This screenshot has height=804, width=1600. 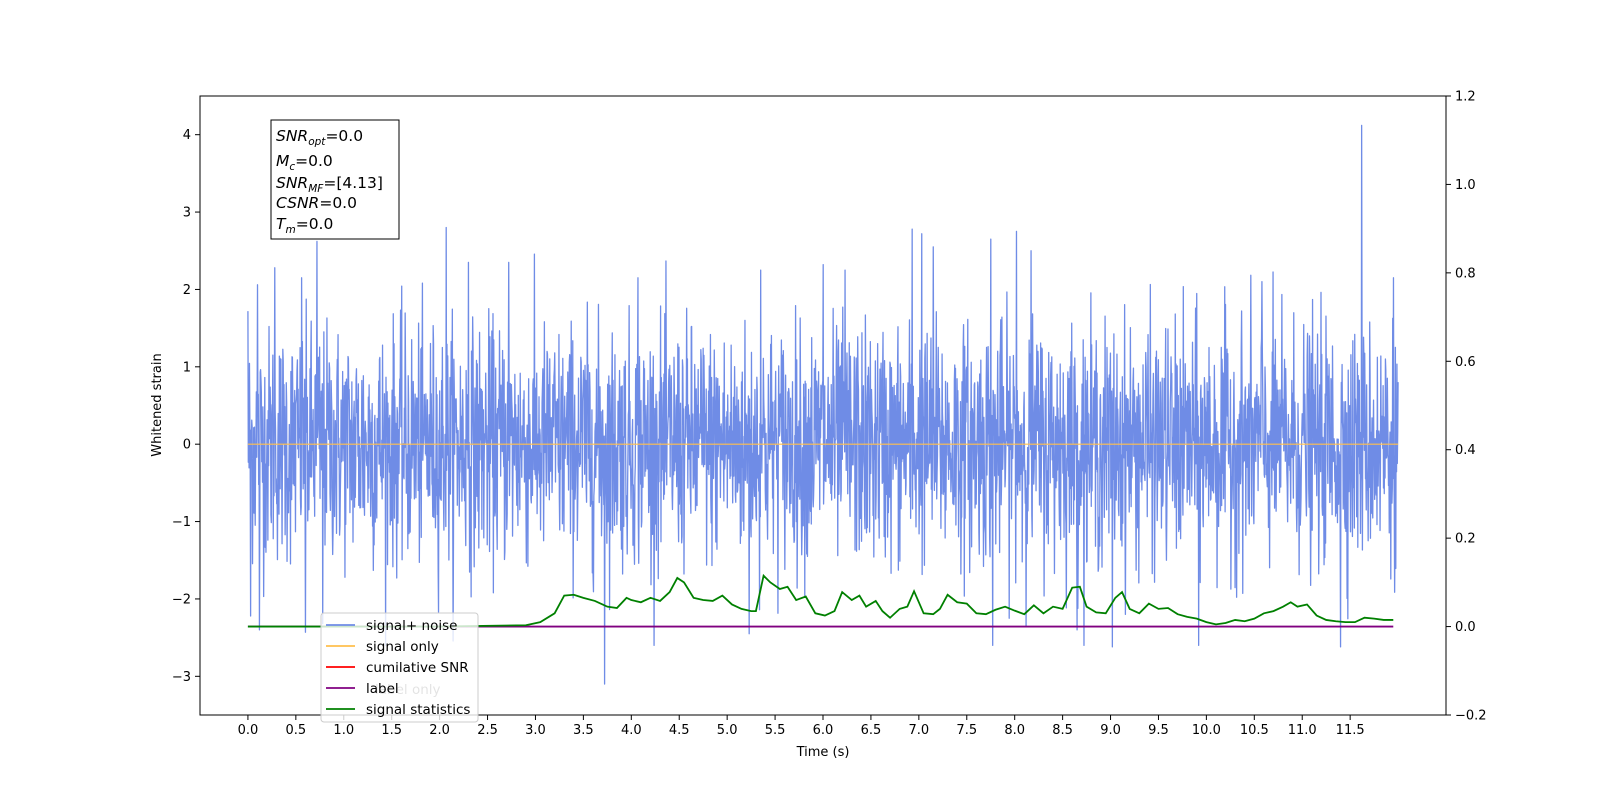 What do you see at coordinates (181, 522) in the screenshot?
I see `y-tick-label-left: −1` at bounding box center [181, 522].